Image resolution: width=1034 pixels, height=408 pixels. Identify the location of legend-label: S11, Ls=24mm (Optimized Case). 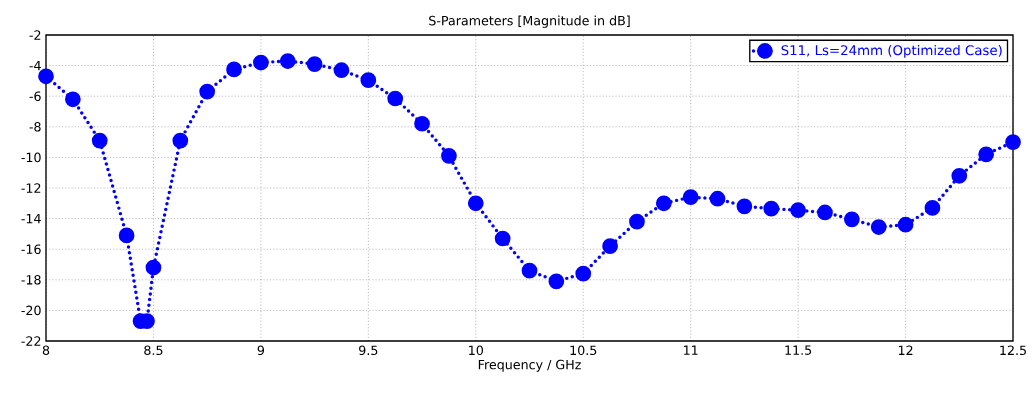
(891, 51).